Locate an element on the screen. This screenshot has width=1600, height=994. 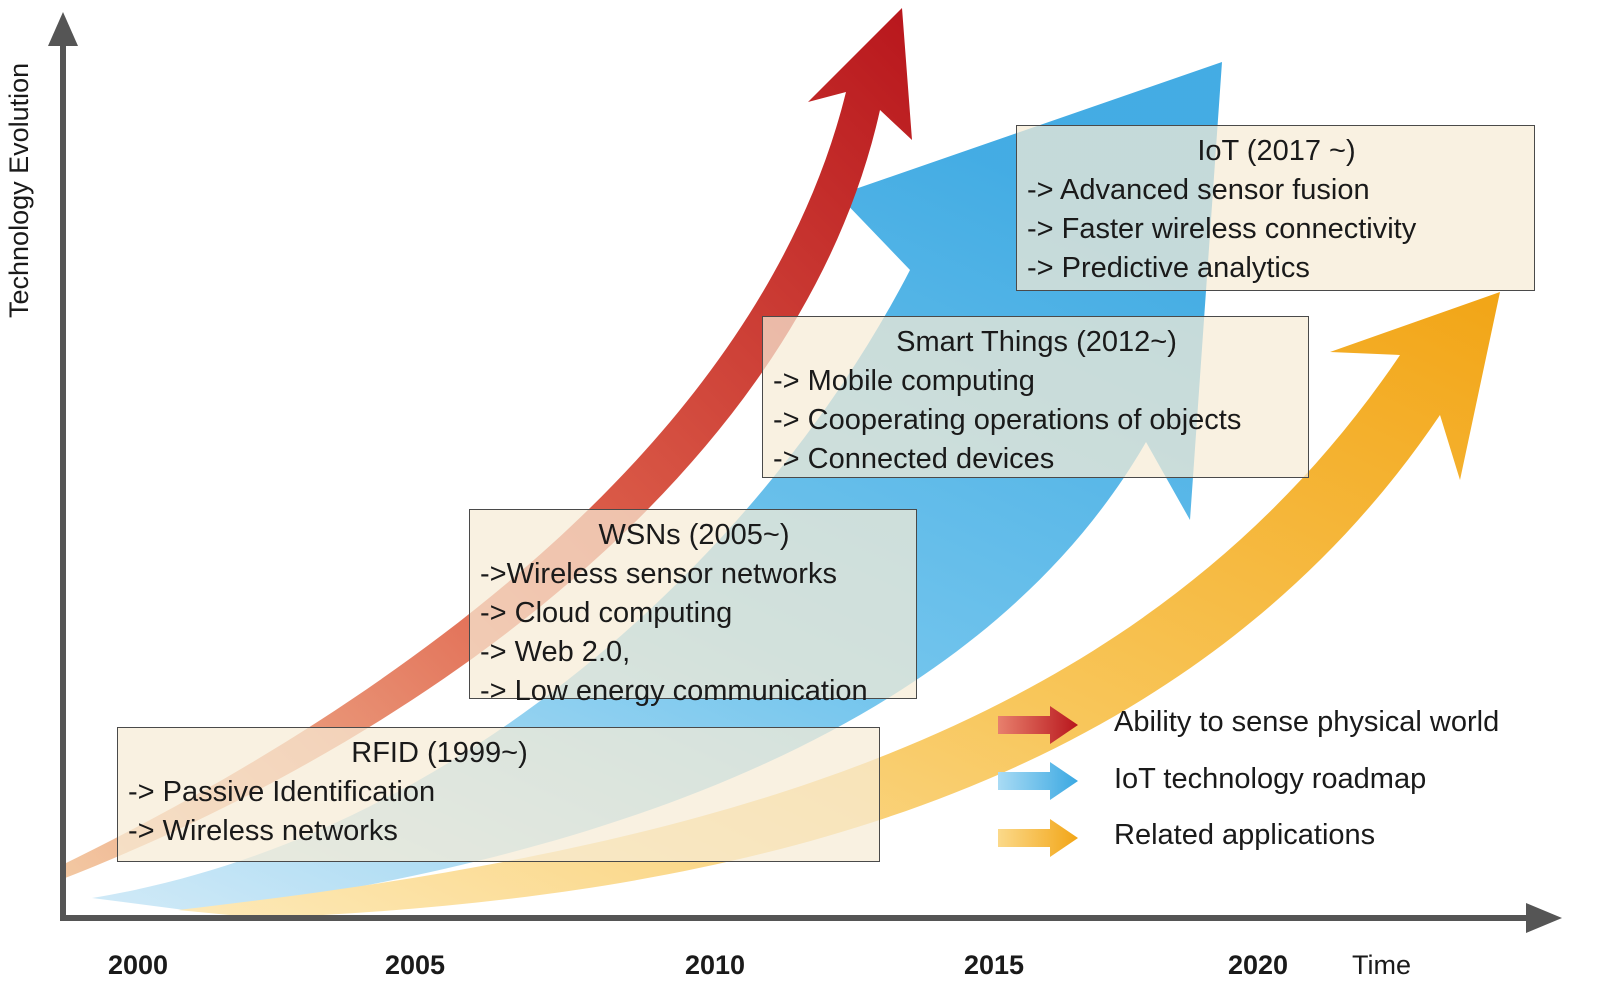
legend-red-arrow is located at coordinates (1038, 725).